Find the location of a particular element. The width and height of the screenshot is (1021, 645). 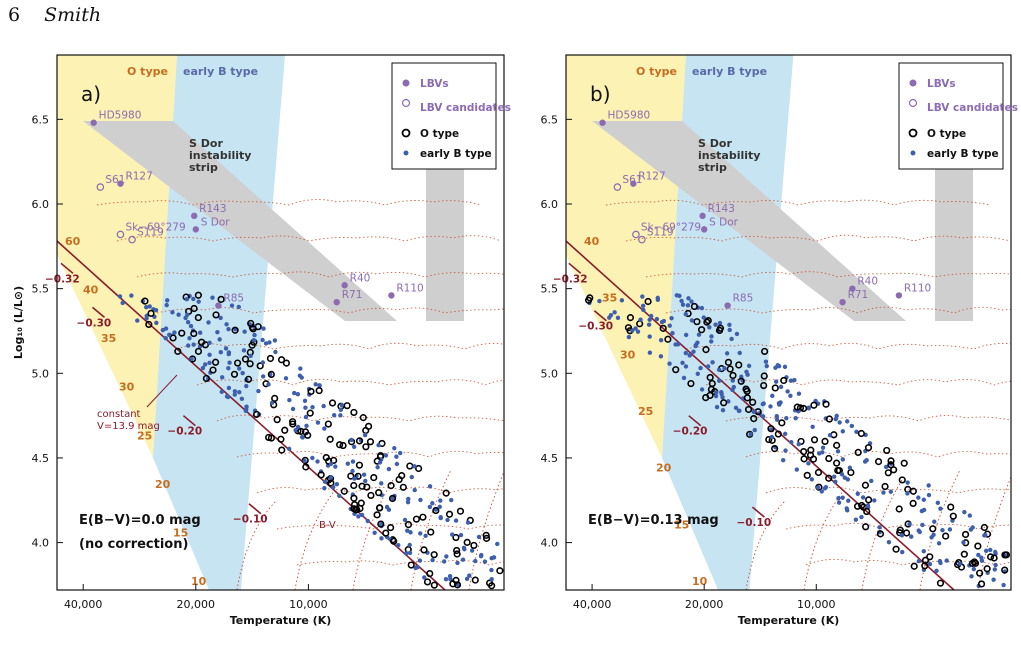

sdor-strip-label: strip is located at coordinates (203, 167).